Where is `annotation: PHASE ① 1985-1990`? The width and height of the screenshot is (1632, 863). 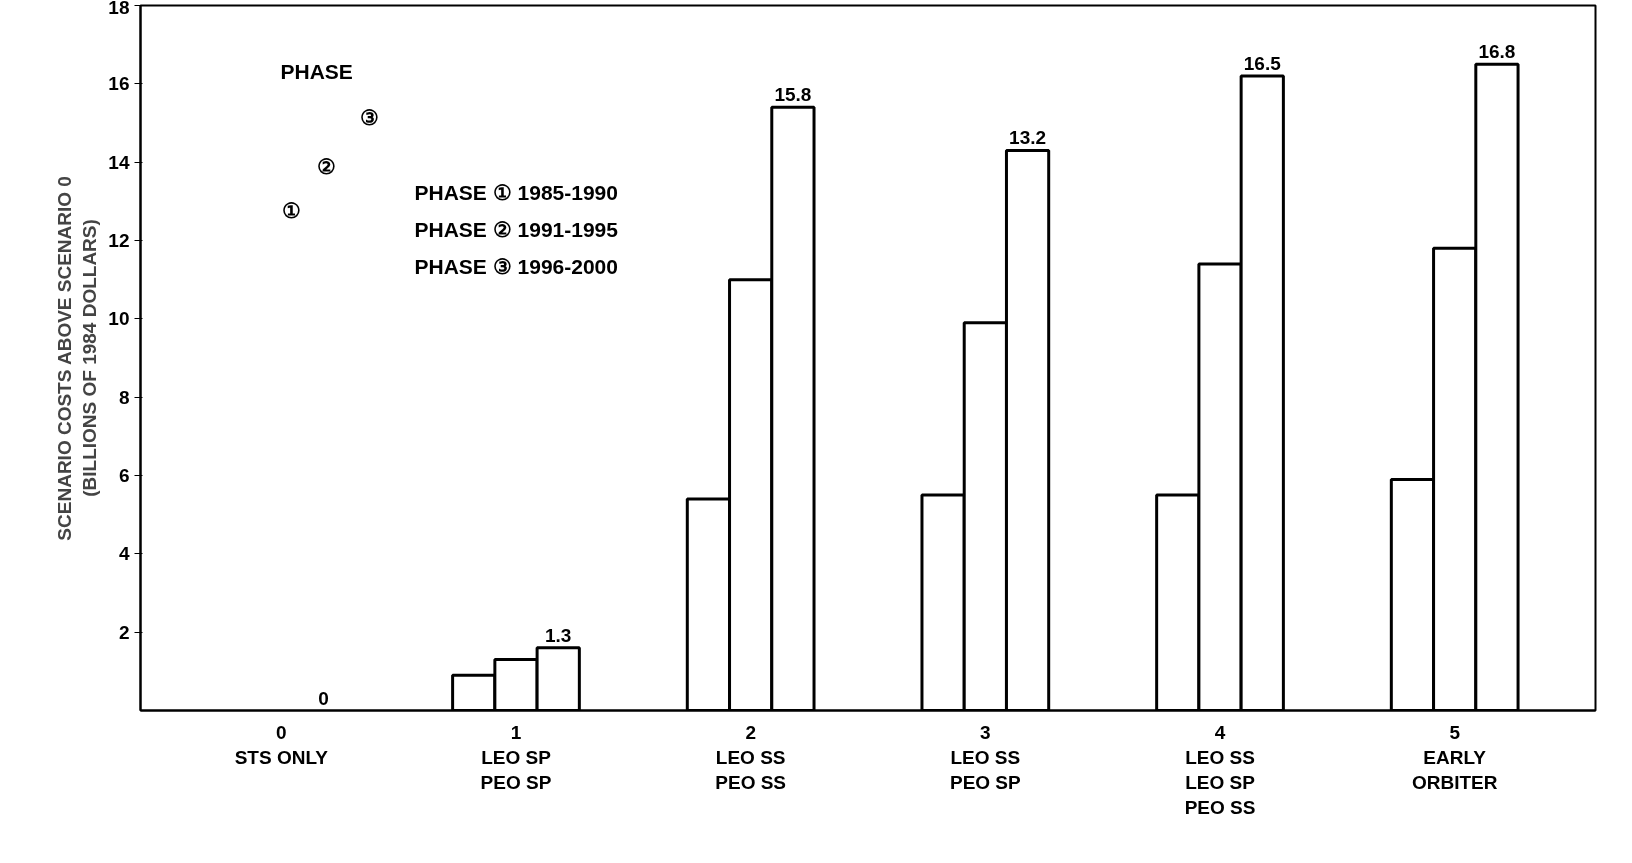 annotation: PHASE ① 1985-1990 is located at coordinates (516, 192).